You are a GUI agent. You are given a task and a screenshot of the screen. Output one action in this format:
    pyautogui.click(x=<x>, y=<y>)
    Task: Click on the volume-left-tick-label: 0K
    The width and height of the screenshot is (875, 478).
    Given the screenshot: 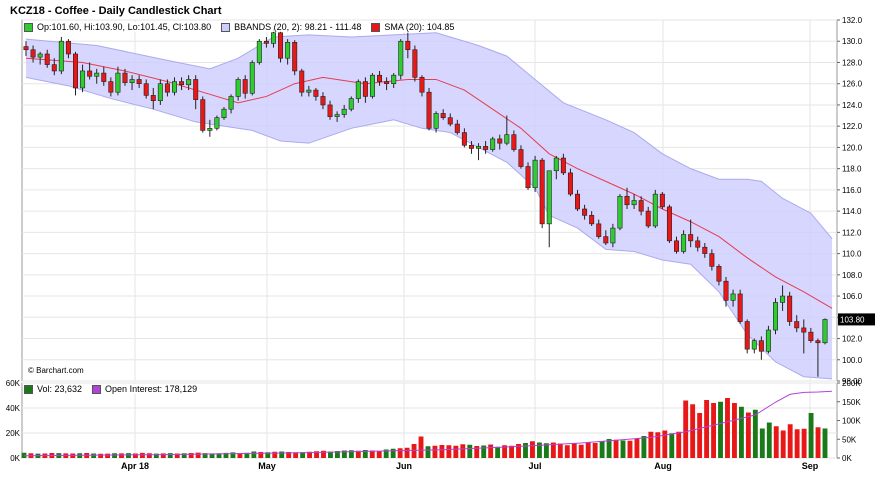 What is the action you would take?
    pyautogui.click(x=15, y=458)
    